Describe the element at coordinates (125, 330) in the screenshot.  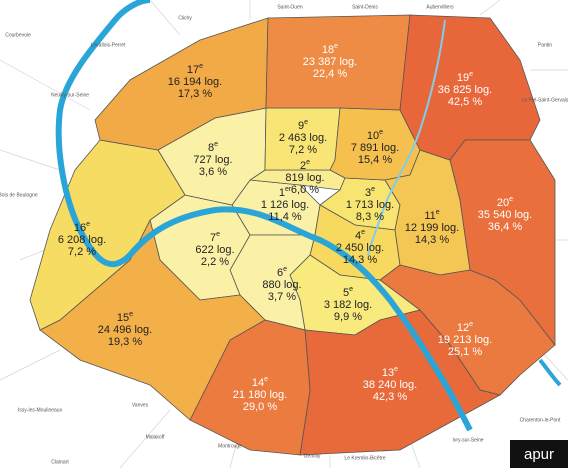
I see `dwellings: 24 496 log.` at that location.